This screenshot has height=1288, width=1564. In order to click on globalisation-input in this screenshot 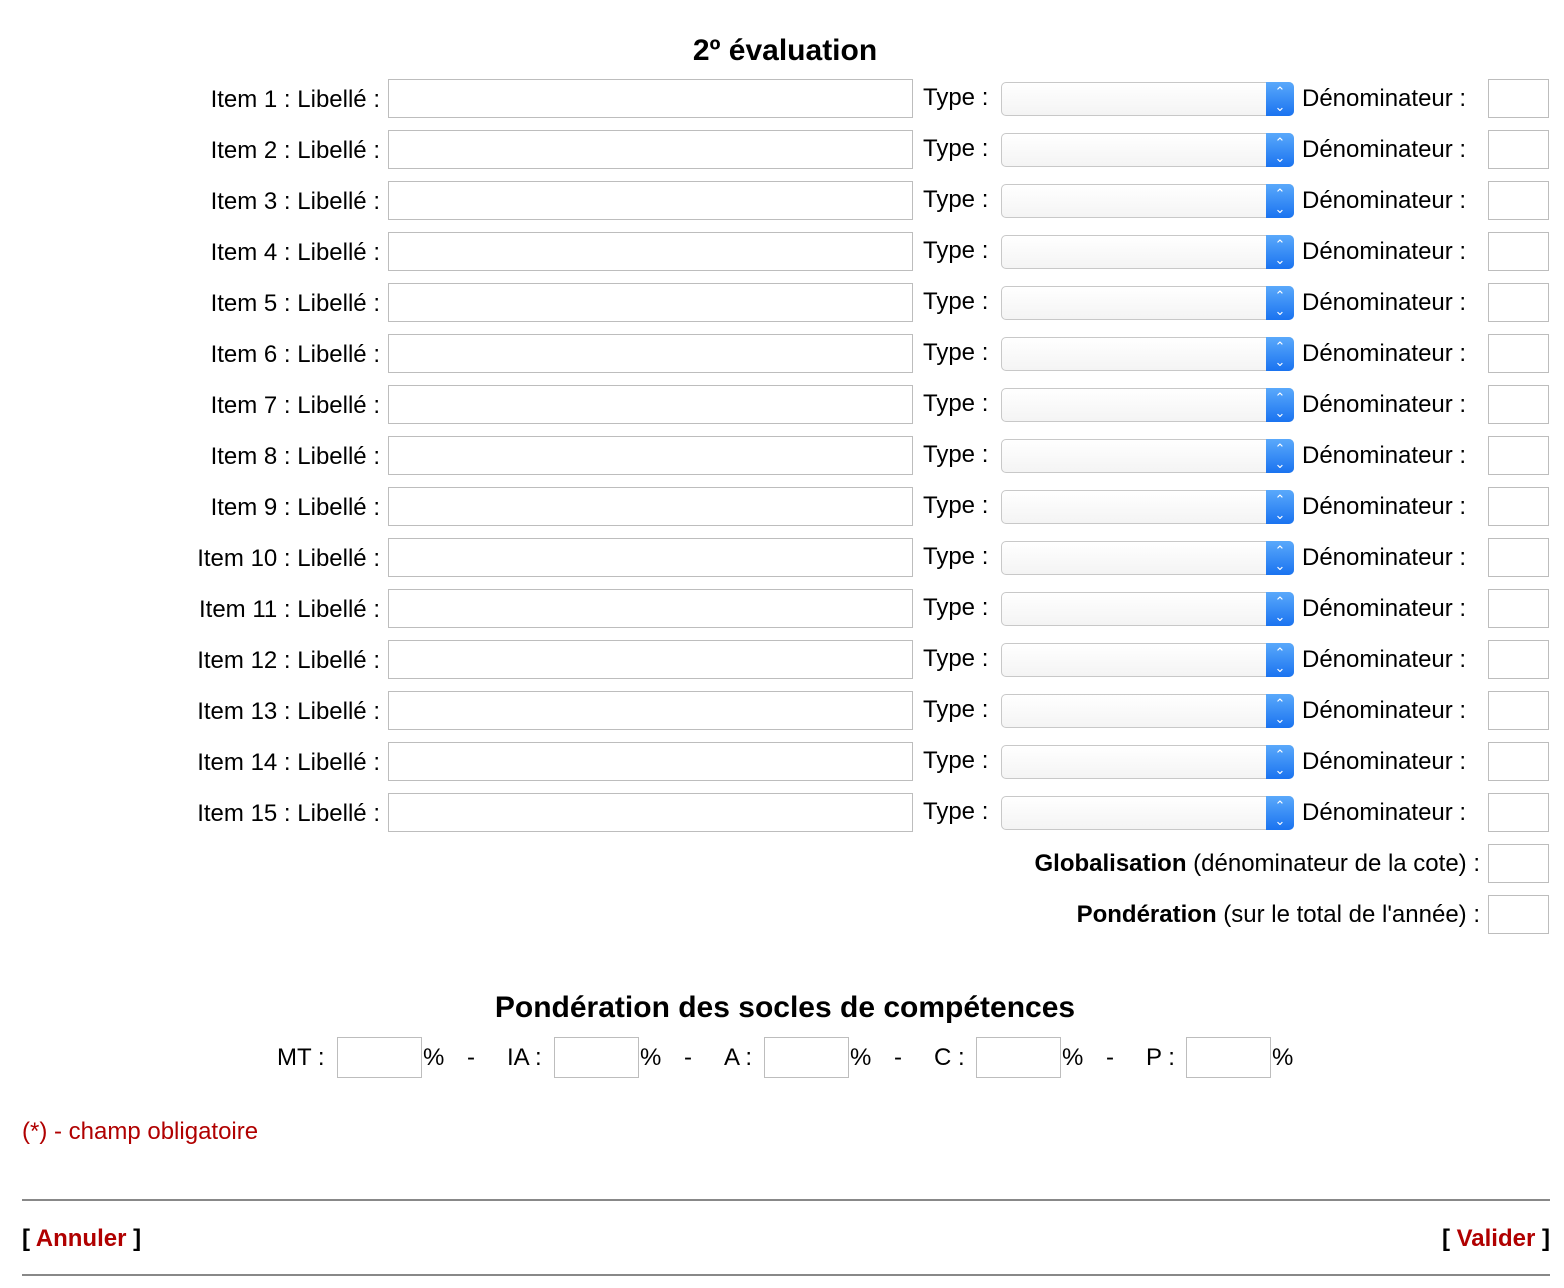, I will do `click(1518, 863)`.